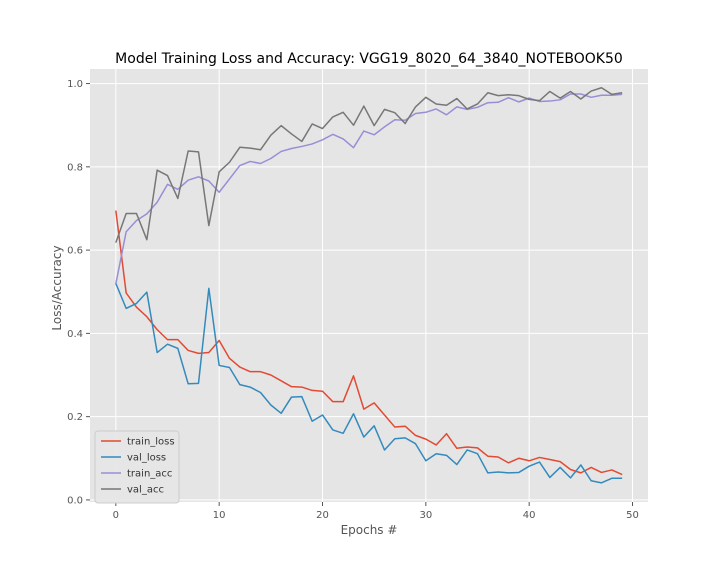 The height and width of the screenshot is (576, 720). Describe the element at coordinates (145, 490) in the screenshot. I see `legend-label: val_acc` at that location.